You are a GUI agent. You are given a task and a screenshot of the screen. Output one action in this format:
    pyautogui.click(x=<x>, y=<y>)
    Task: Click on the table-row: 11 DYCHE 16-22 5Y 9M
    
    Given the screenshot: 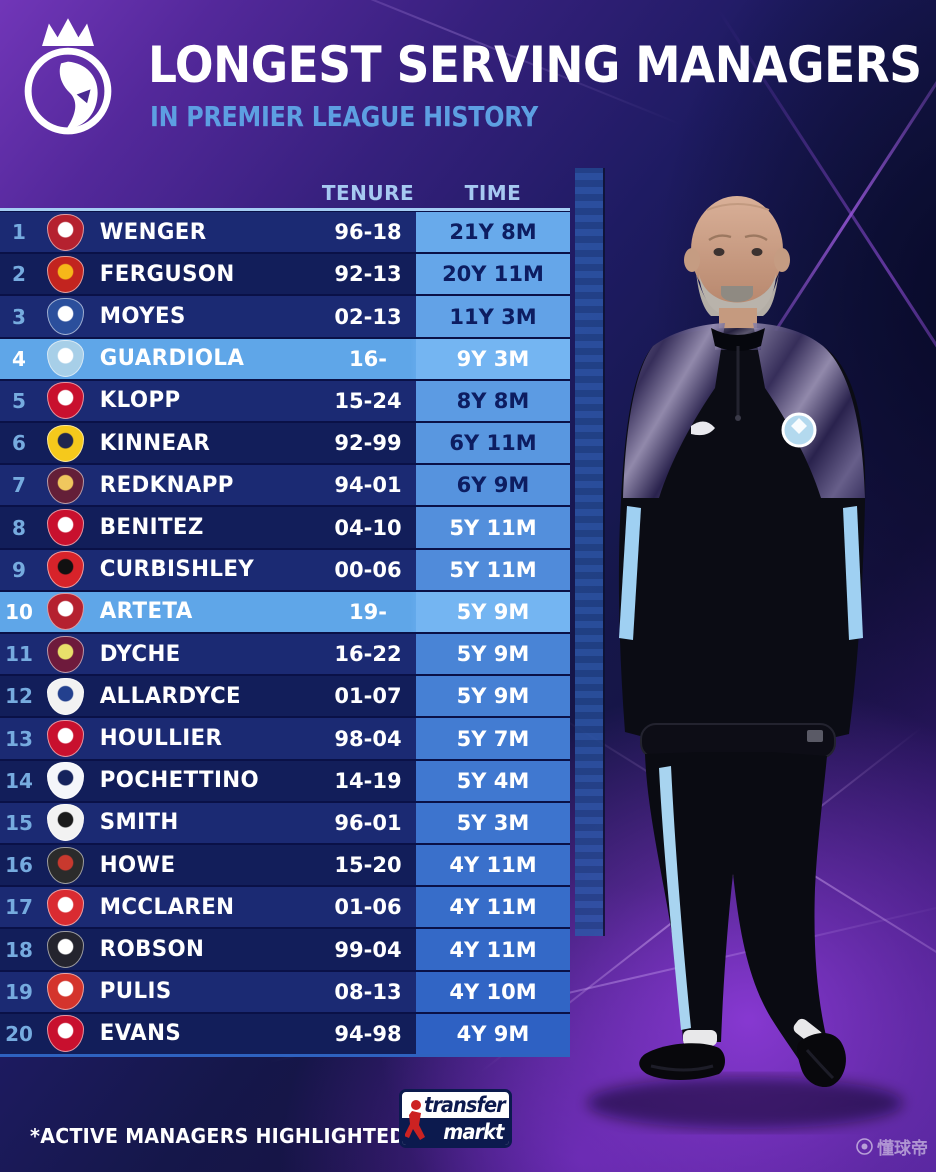 What is the action you would take?
    pyautogui.click(x=285, y=654)
    